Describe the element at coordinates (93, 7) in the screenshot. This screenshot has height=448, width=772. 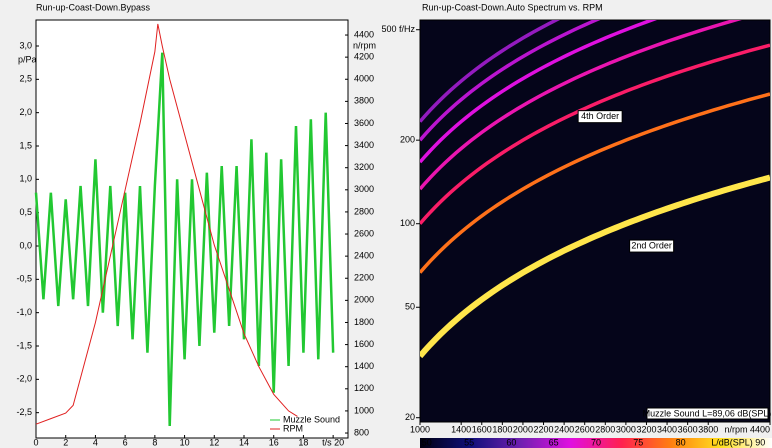
I see `chart-title: Run-up-Coast-Down.Bypass` at that location.